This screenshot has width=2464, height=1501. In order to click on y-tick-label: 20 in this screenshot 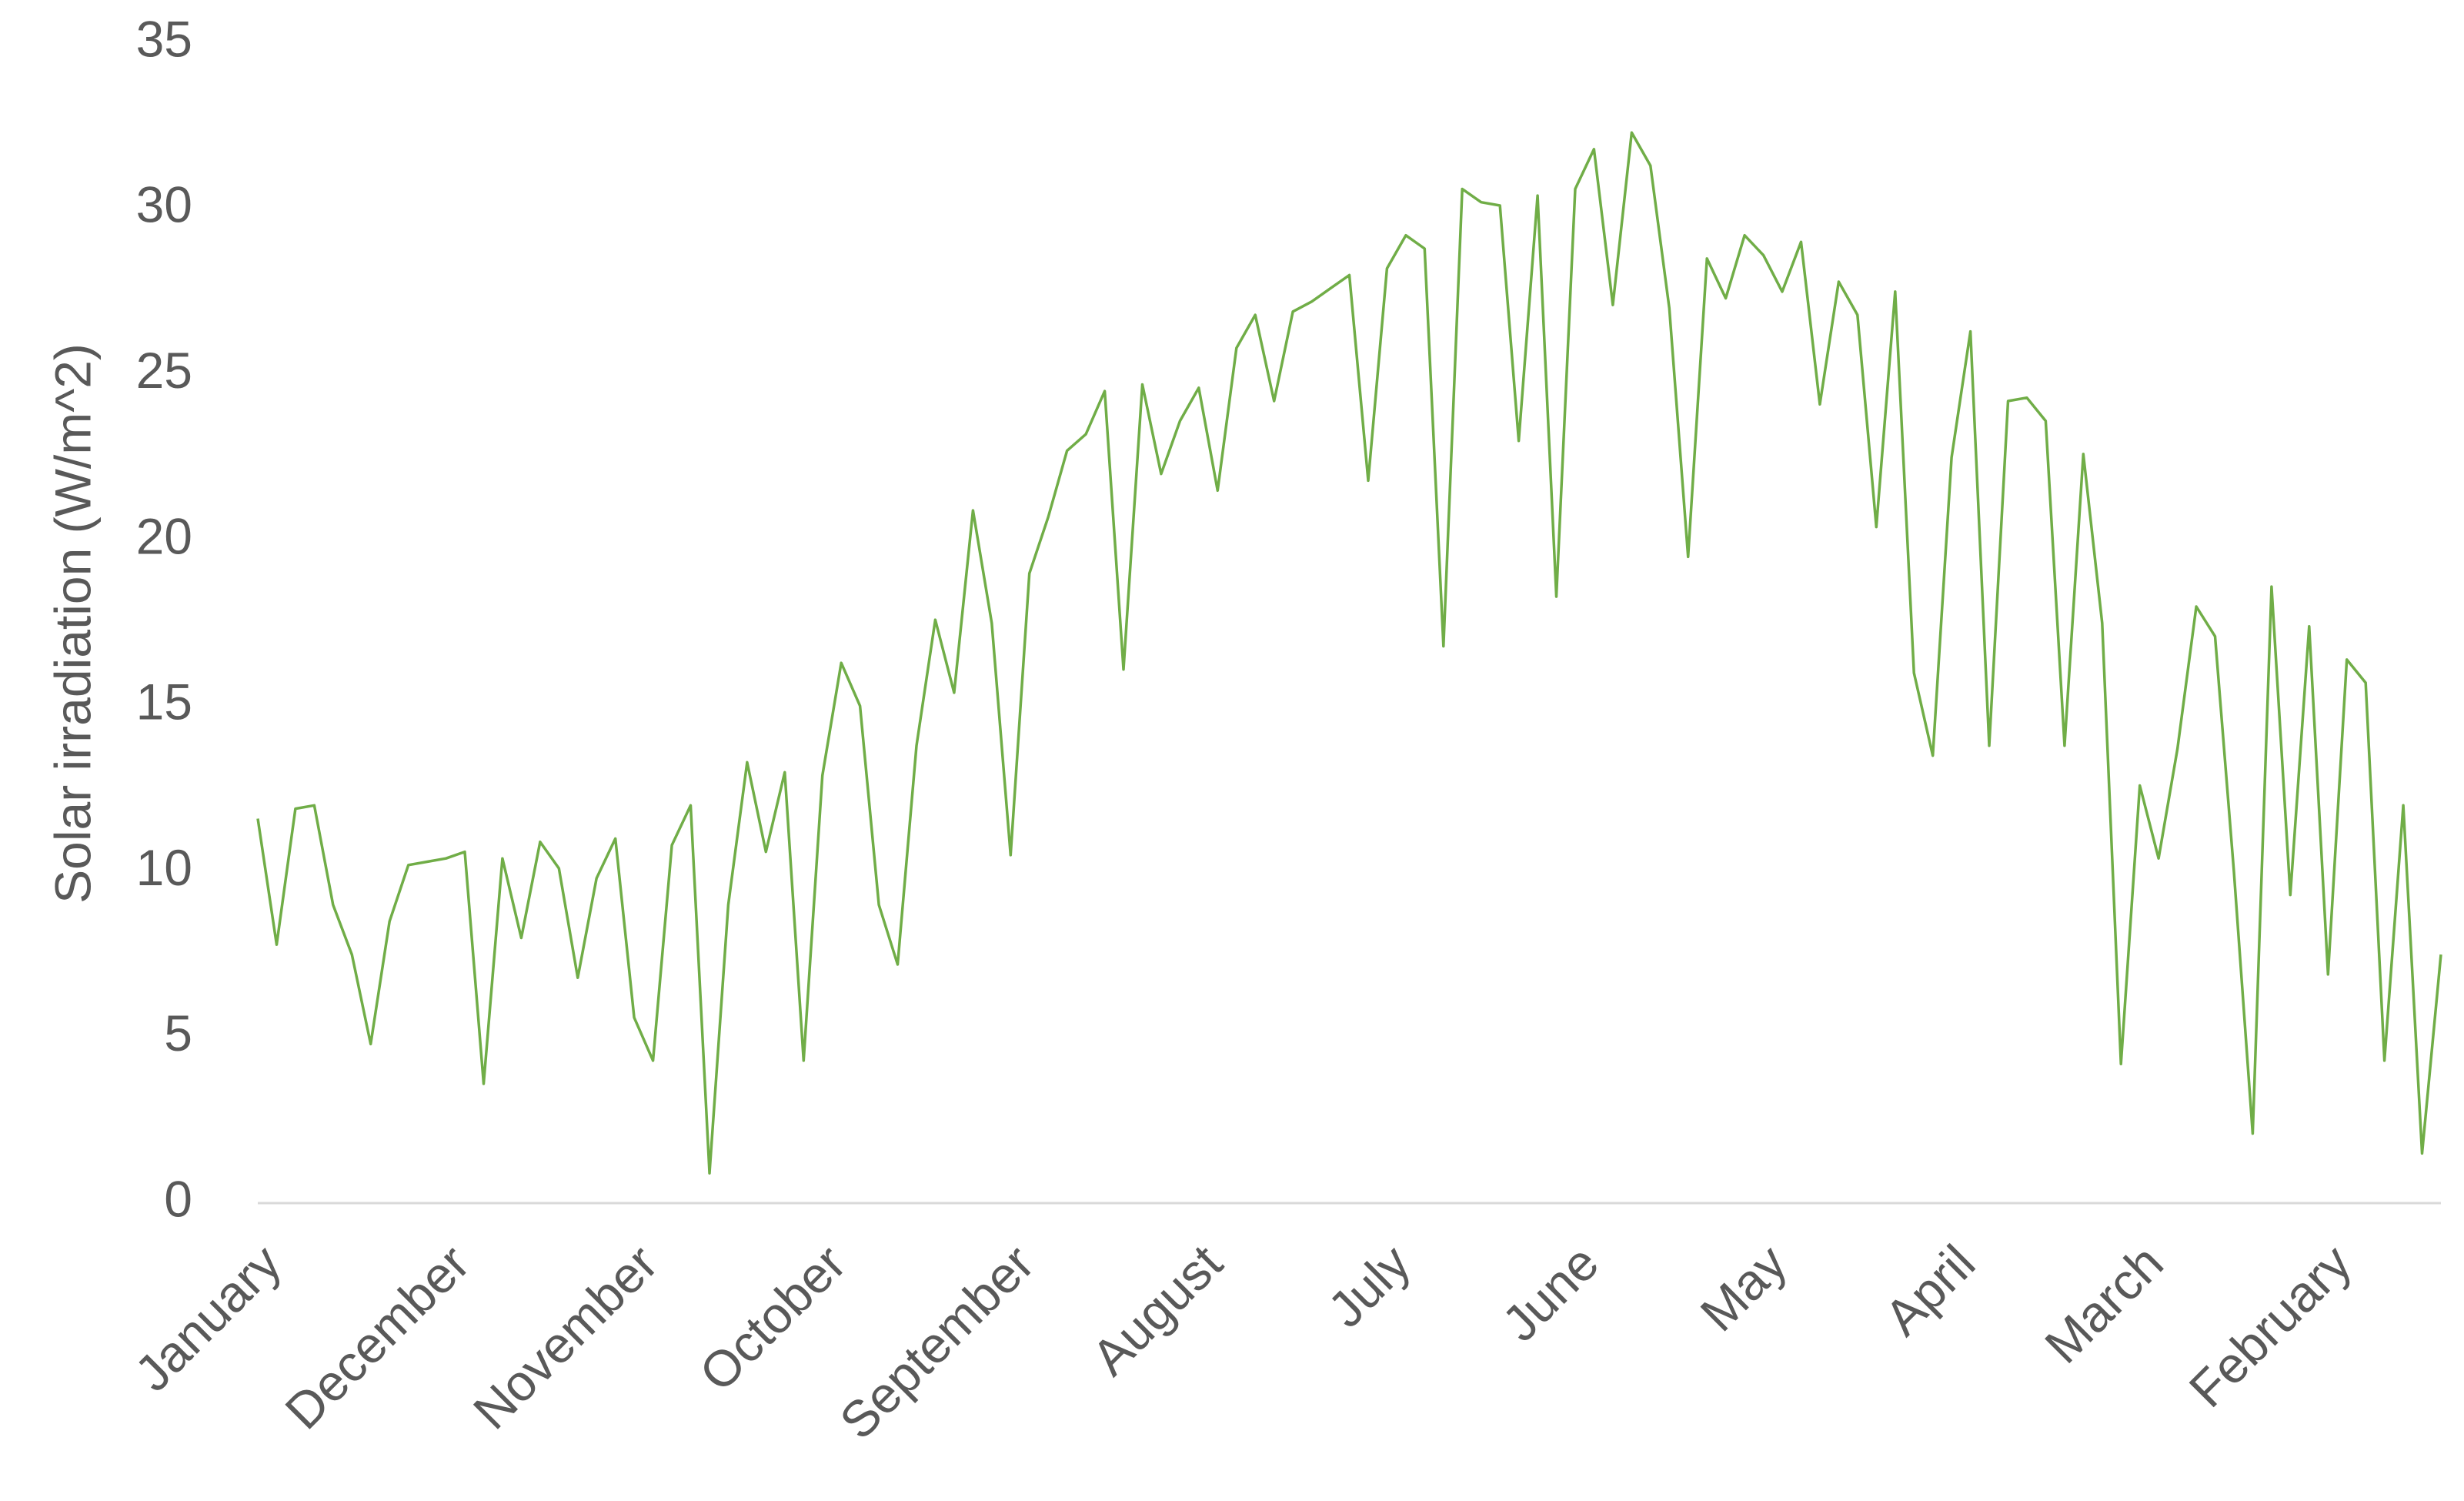, I will do `click(164, 535)`.